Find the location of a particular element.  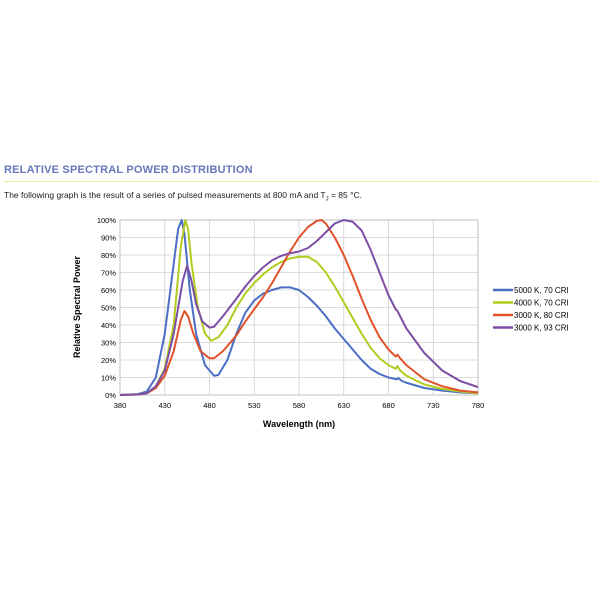

legend-label: 5000 K, 70 CRI is located at coordinates (541, 290).